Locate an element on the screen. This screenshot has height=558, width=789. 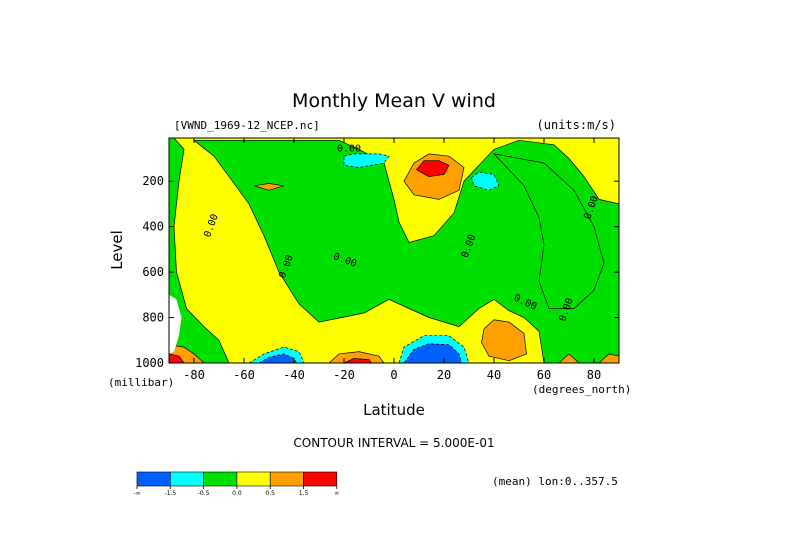
legend-tick-label: 1.5 is located at coordinates (304, 493).